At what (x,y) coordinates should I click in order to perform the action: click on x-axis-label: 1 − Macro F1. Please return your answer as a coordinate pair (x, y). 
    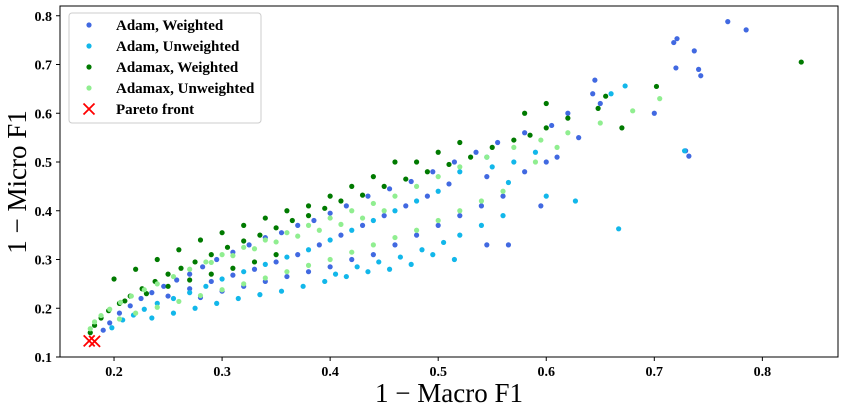
    Looking at the image, I should click on (449, 393).